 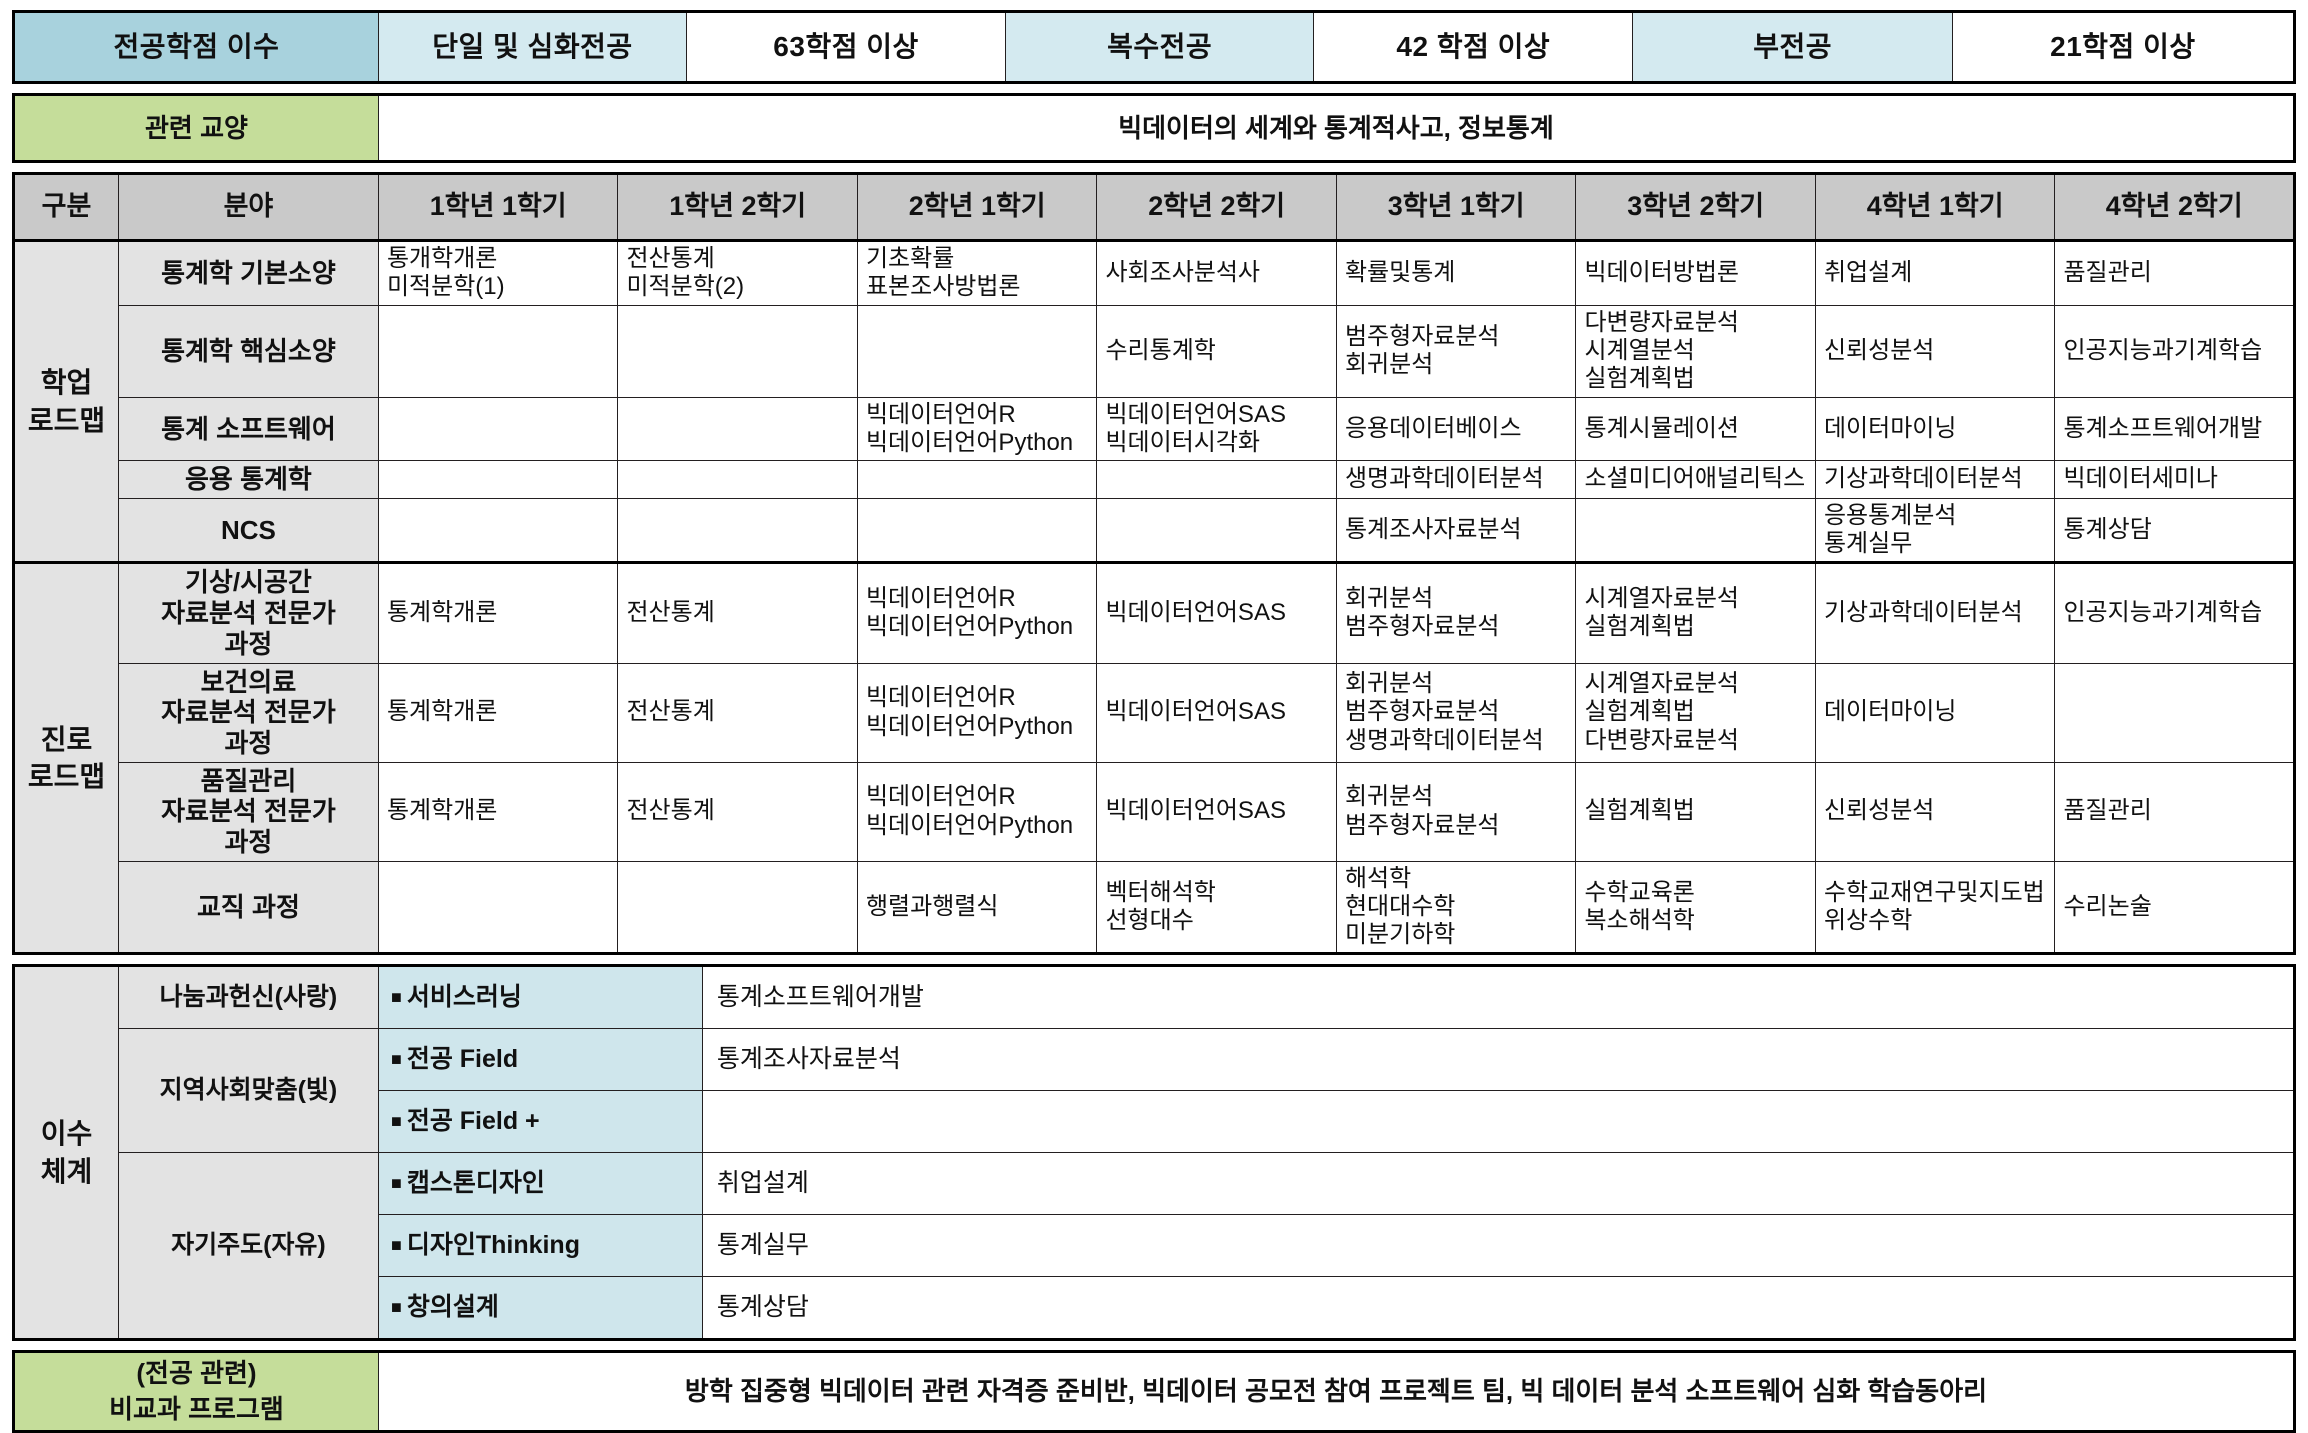 What do you see at coordinates (1935, 612) in the screenshot?
I see `roadmap-course-cell: 기상과학데이터분석` at bounding box center [1935, 612].